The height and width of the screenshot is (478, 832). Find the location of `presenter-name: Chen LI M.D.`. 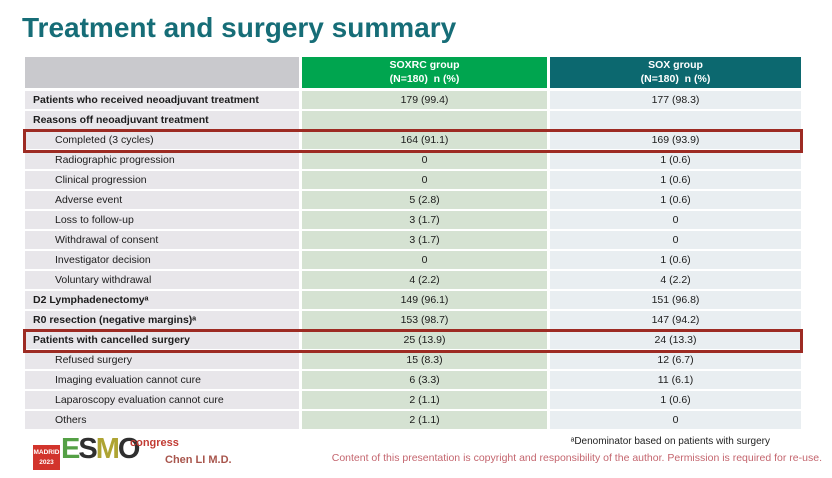

presenter-name: Chen LI M.D. is located at coordinates (198, 460).